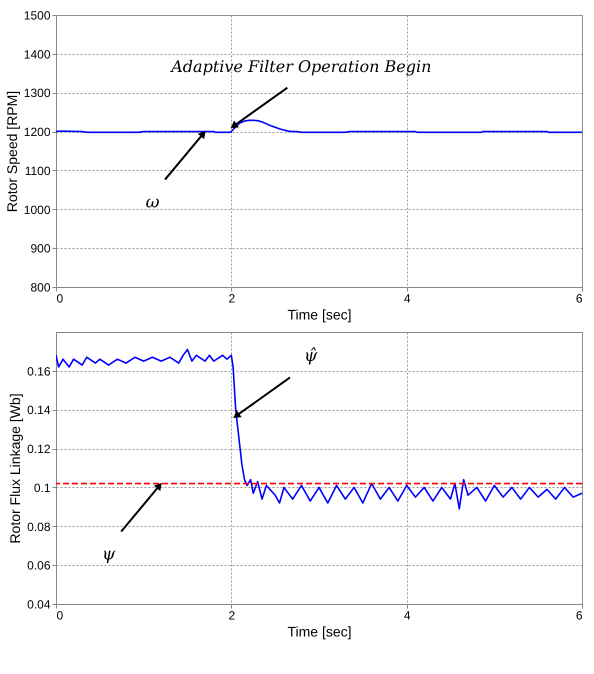  What do you see at coordinates (39, 605) in the screenshot?
I see `y-tick-label: 0.04` at bounding box center [39, 605].